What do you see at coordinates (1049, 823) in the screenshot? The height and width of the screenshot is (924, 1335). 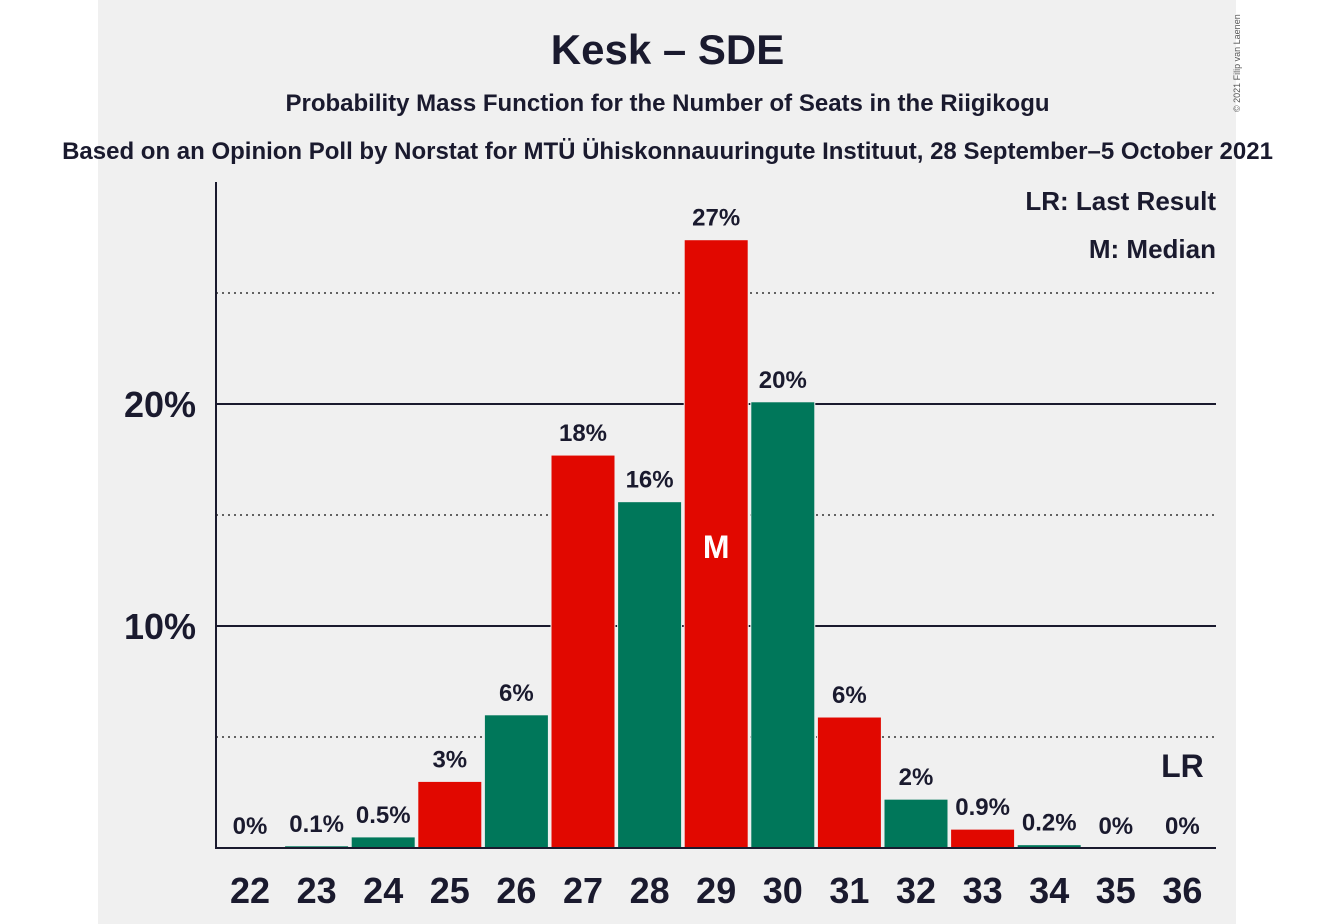 I see `data-label-seats-34: 0.2%` at bounding box center [1049, 823].